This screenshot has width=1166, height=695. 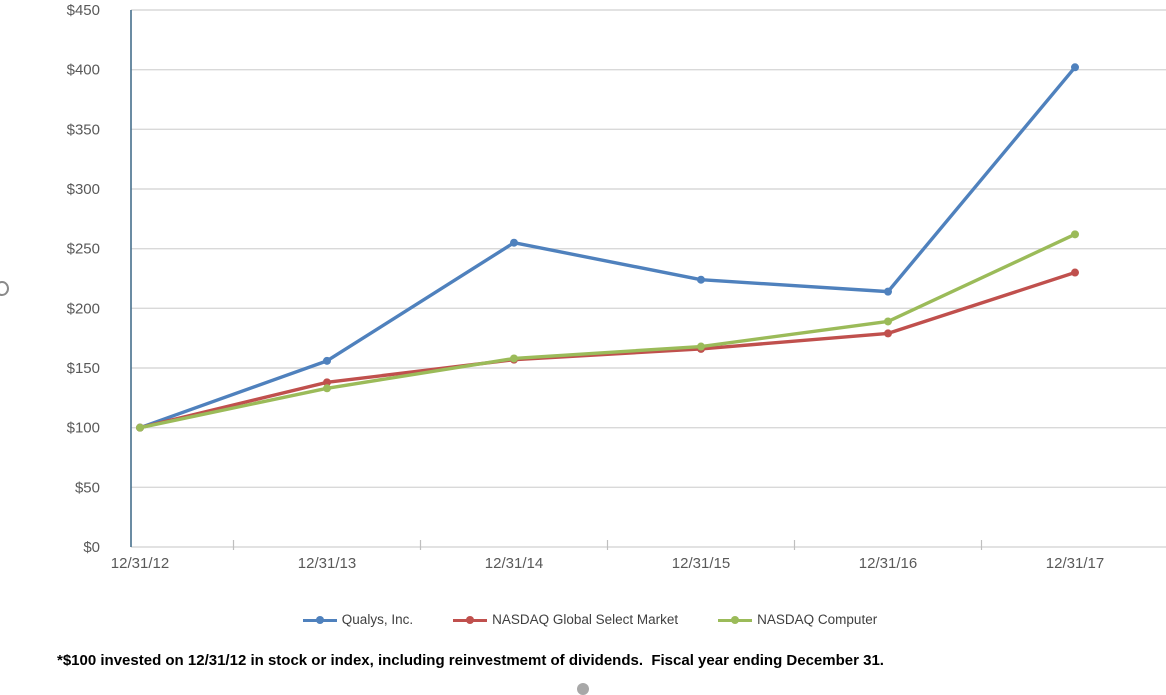 I want to click on bottom-page-dot, so click(x=583, y=689).